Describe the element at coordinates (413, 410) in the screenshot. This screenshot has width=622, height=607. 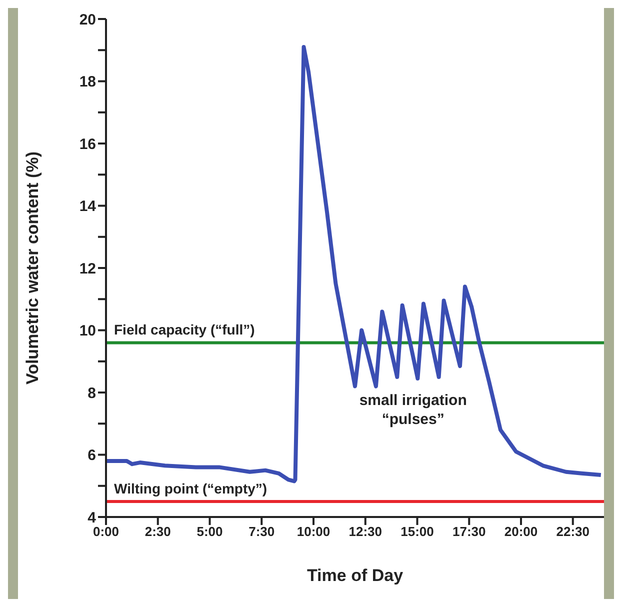
I see `annotation: small irrigation “pulses”` at that location.